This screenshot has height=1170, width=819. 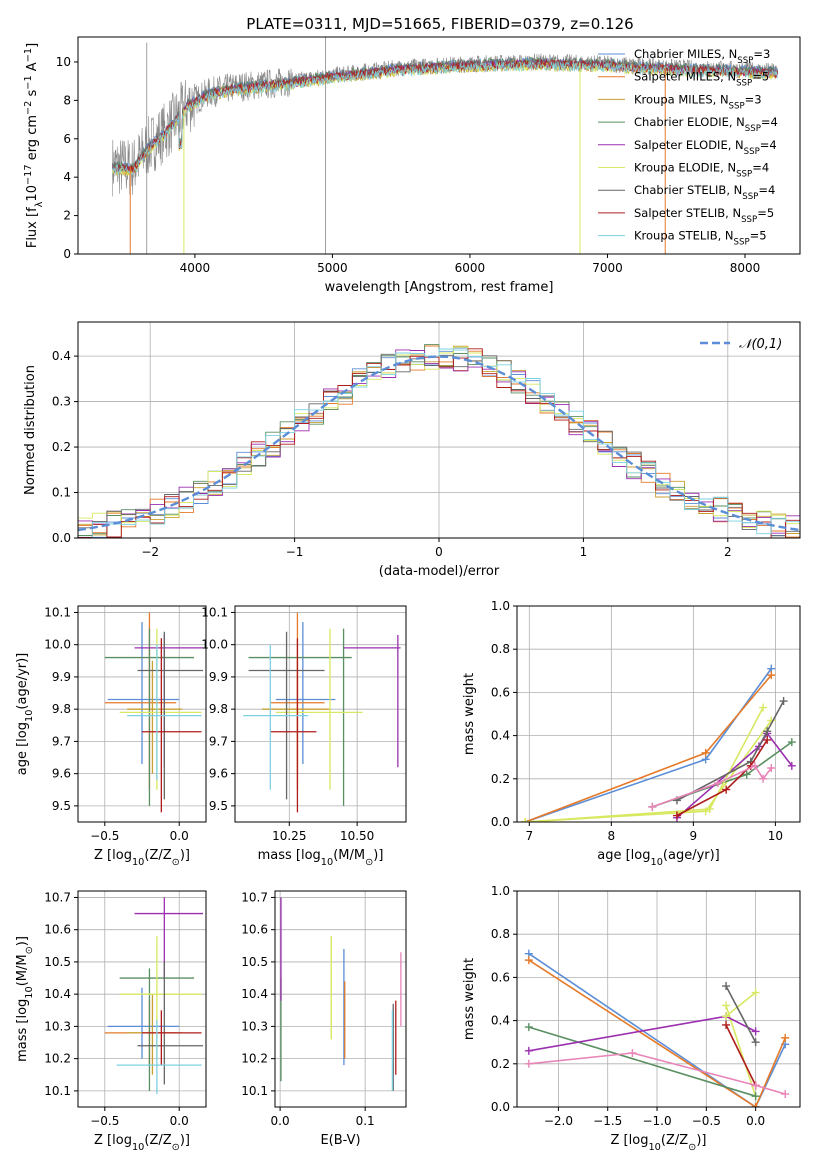 What do you see at coordinates (439, 552) in the screenshot?
I see `x-tick-label: 0` at bounding box center [439, 552].